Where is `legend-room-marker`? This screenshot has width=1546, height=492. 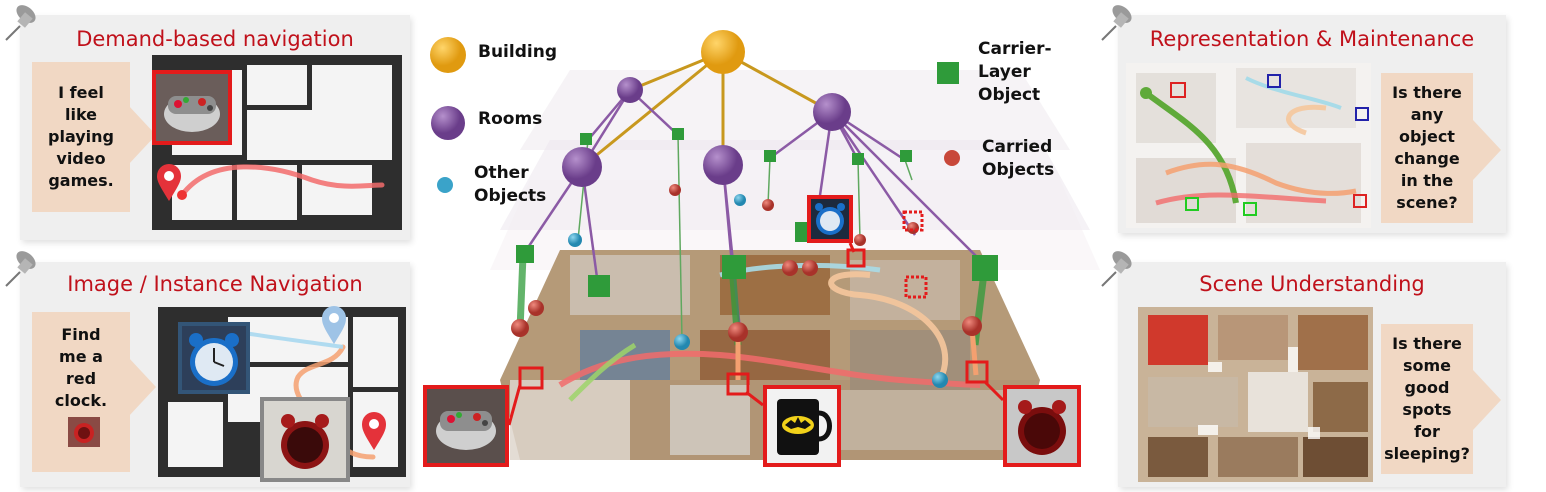
legend-room-marker is located at coordinates (448, 123).